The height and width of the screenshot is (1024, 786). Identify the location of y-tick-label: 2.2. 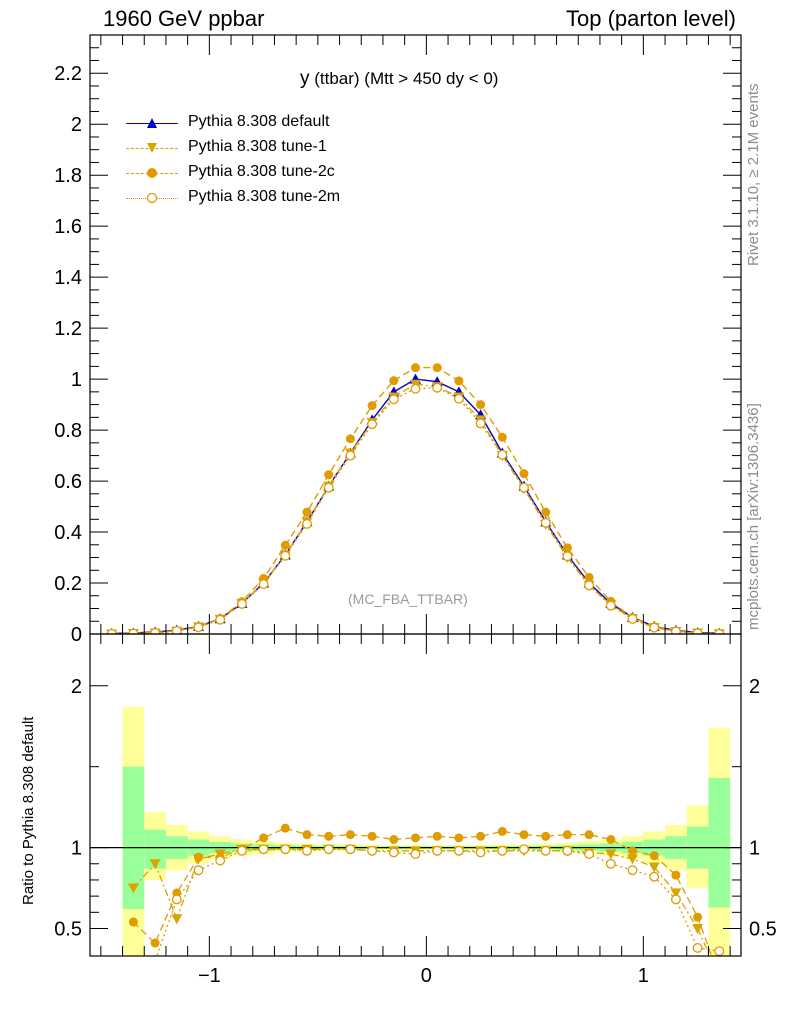
(68, 74).